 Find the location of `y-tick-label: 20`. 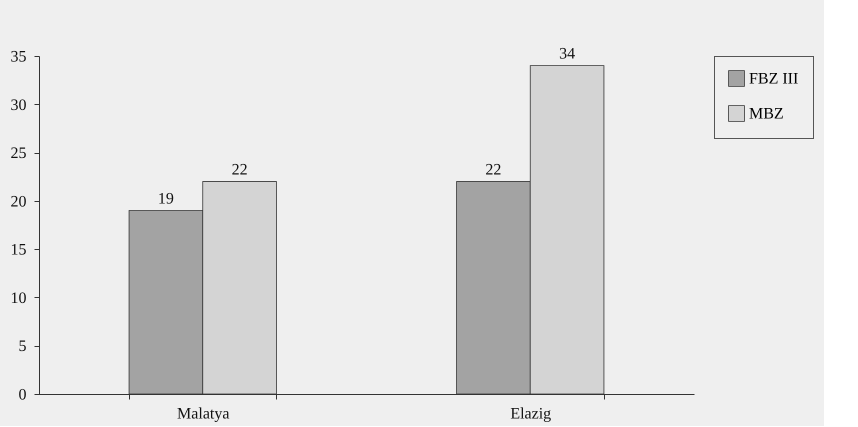

y-tick-label: 20 is located at coordinates (18, 201).